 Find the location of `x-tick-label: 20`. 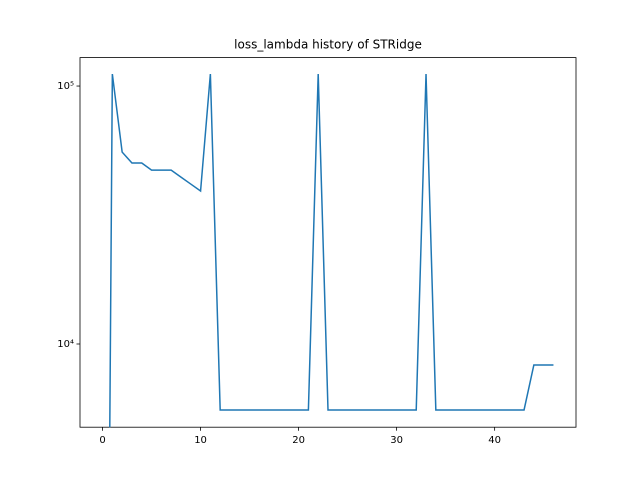

x-tick-label: 20 is located at coordinates (298, 440).